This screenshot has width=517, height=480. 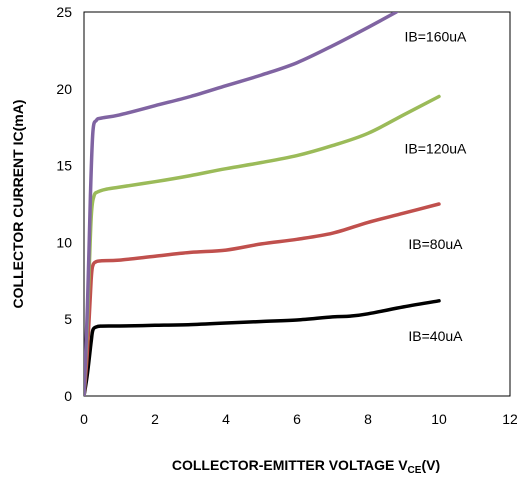 What do you see at coordinates (435, 244) in the screenshot?
I see `series-label-3: IB=80uA` at bounding box center [435, 244].